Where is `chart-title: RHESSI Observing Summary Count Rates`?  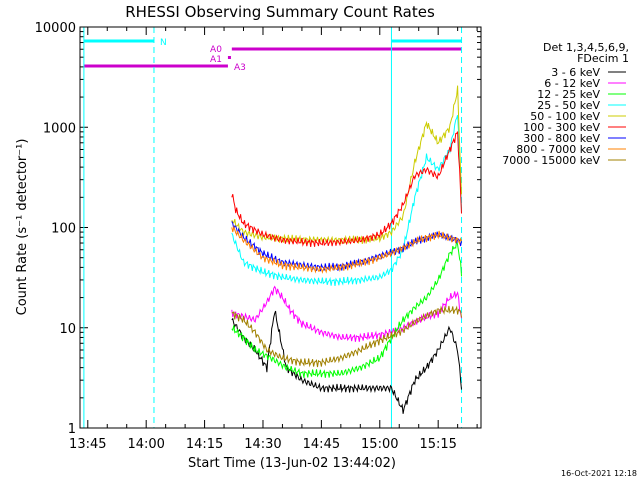
chart-title: RHESSI Observing Summary Count Rates is located at coordinates (280, 12).